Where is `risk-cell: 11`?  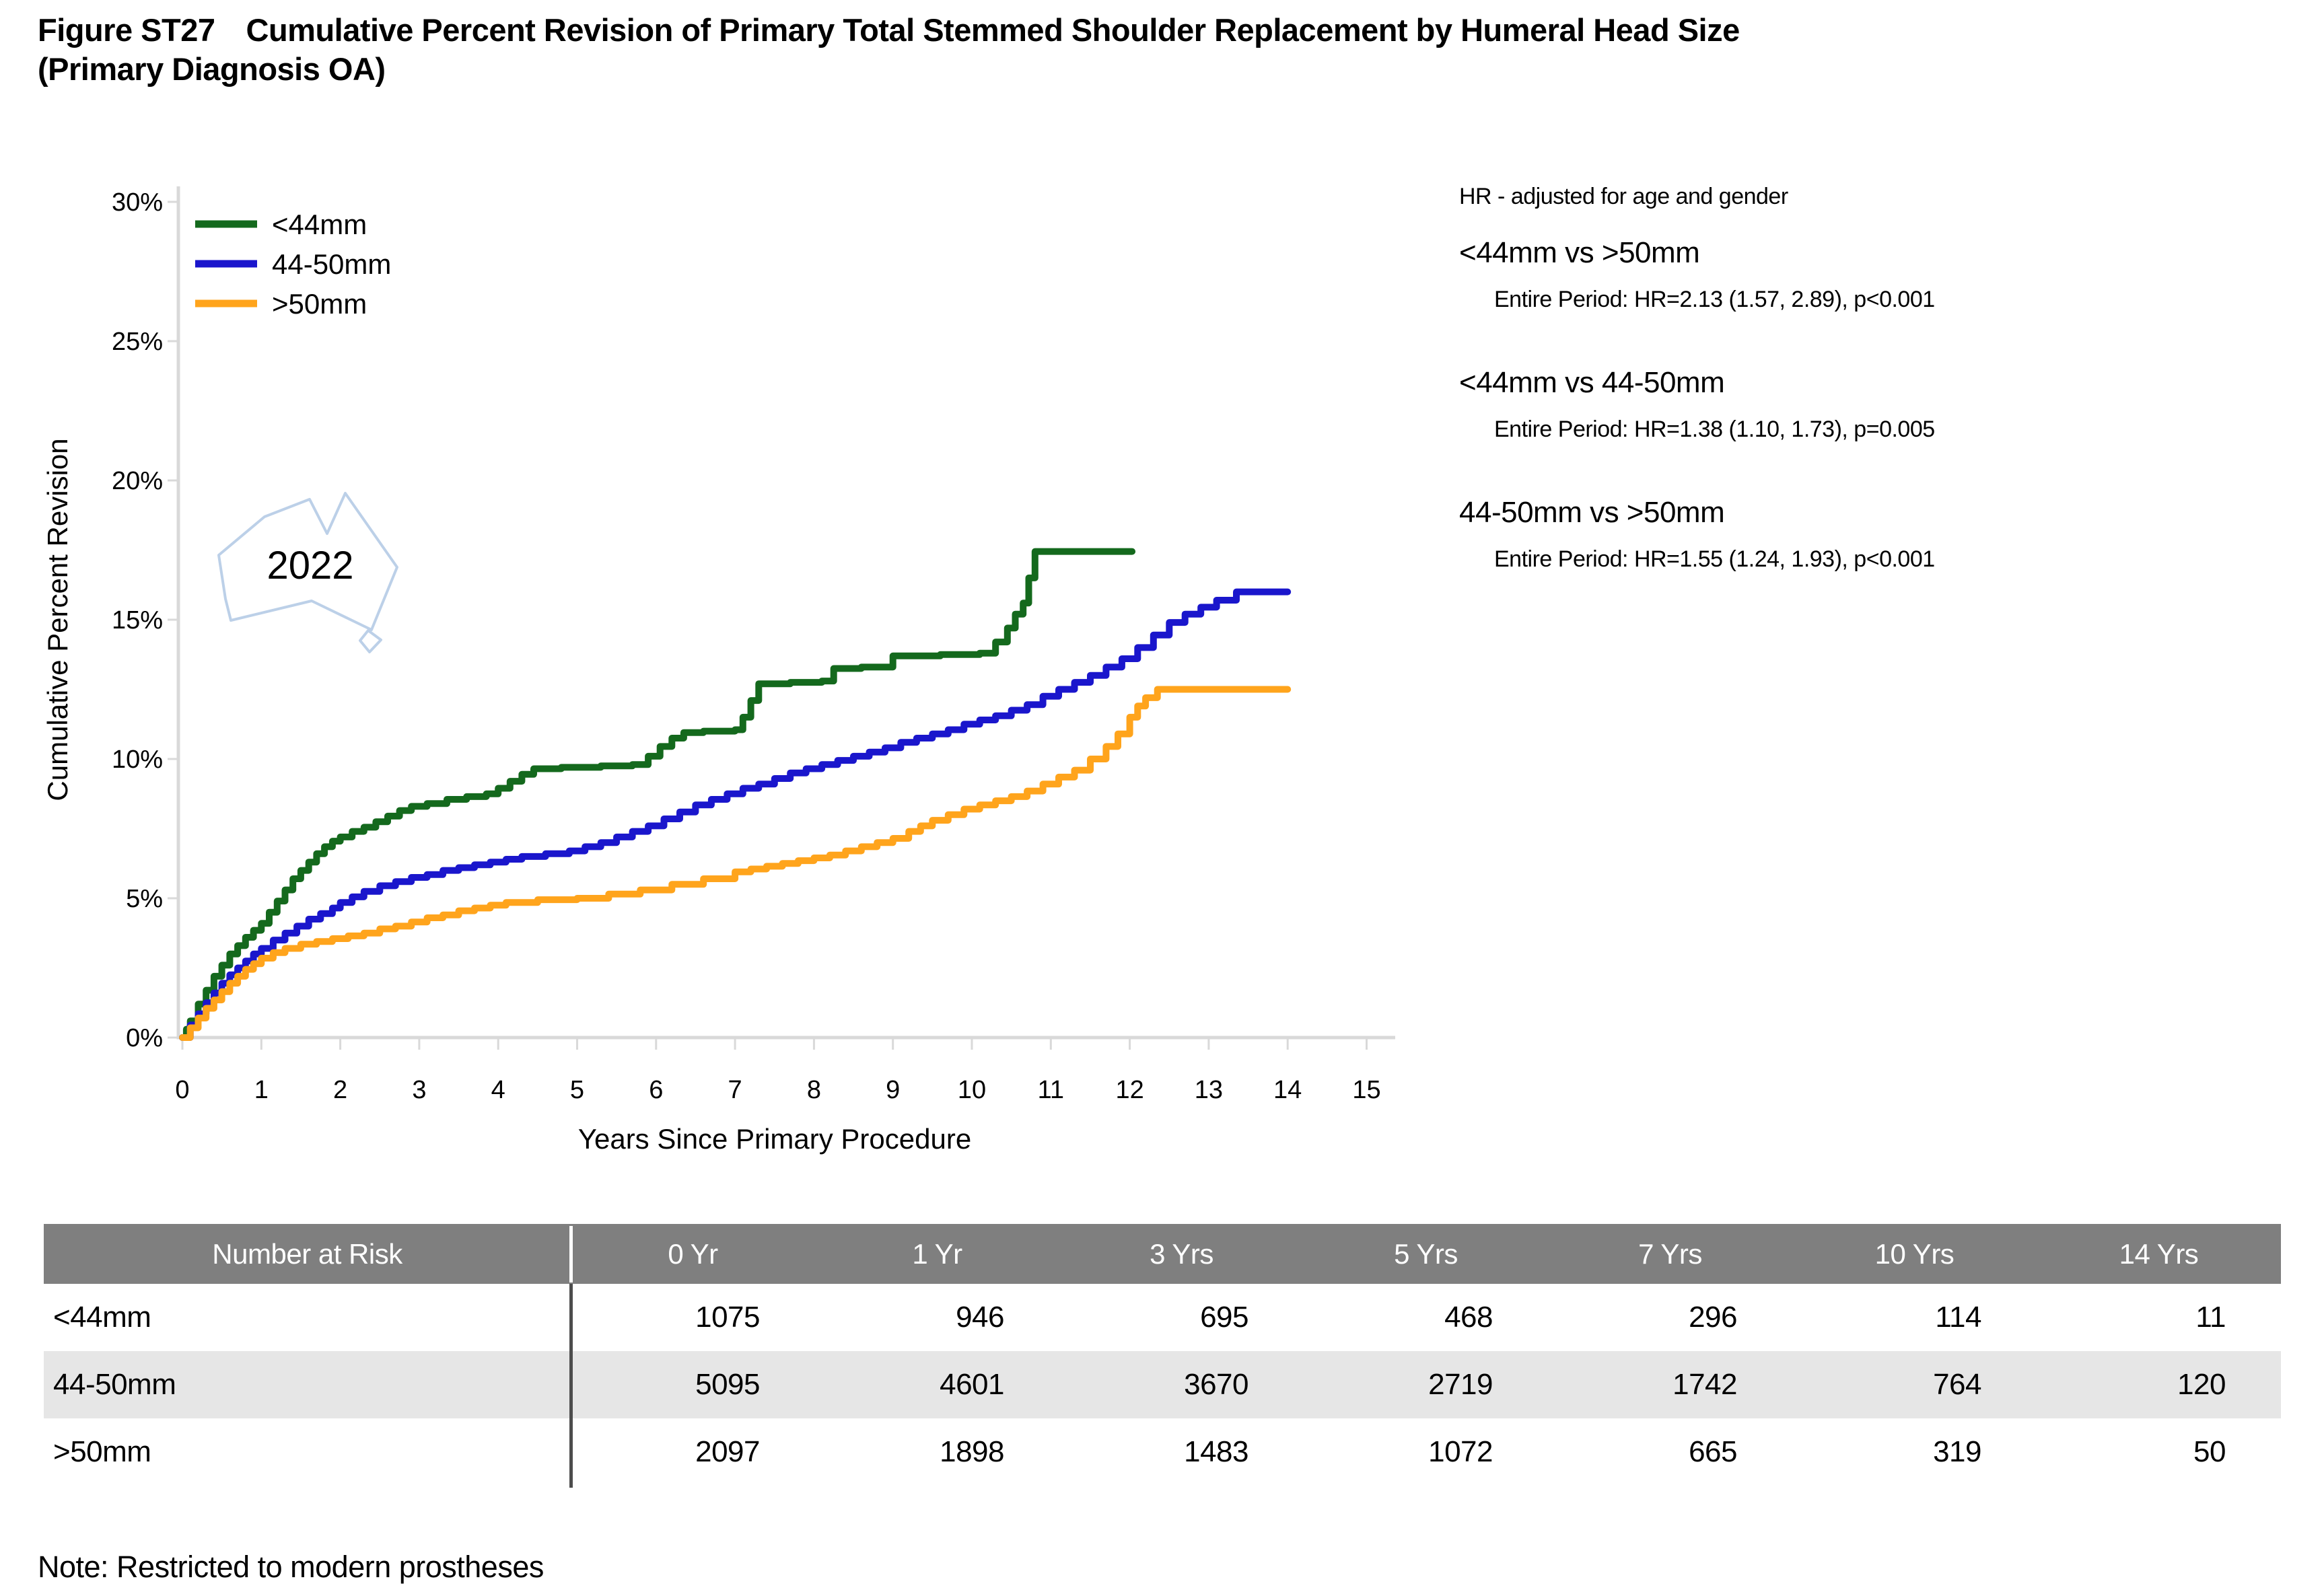
risk-cell: 11 is located at coordinates (2210, 1318).